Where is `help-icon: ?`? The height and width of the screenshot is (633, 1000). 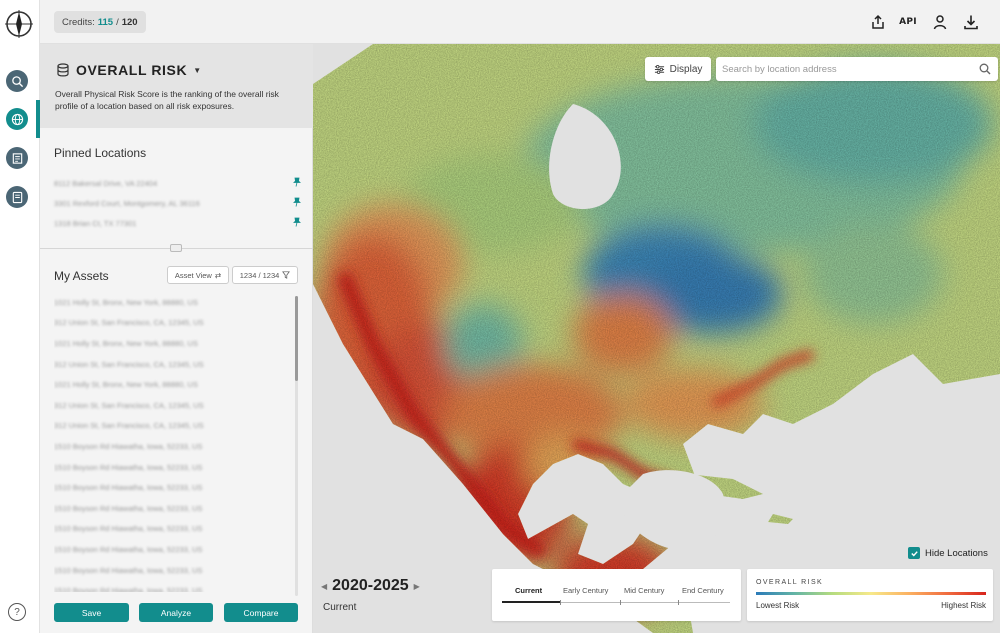 help-icon: ? is located at coordinates (17, 612).